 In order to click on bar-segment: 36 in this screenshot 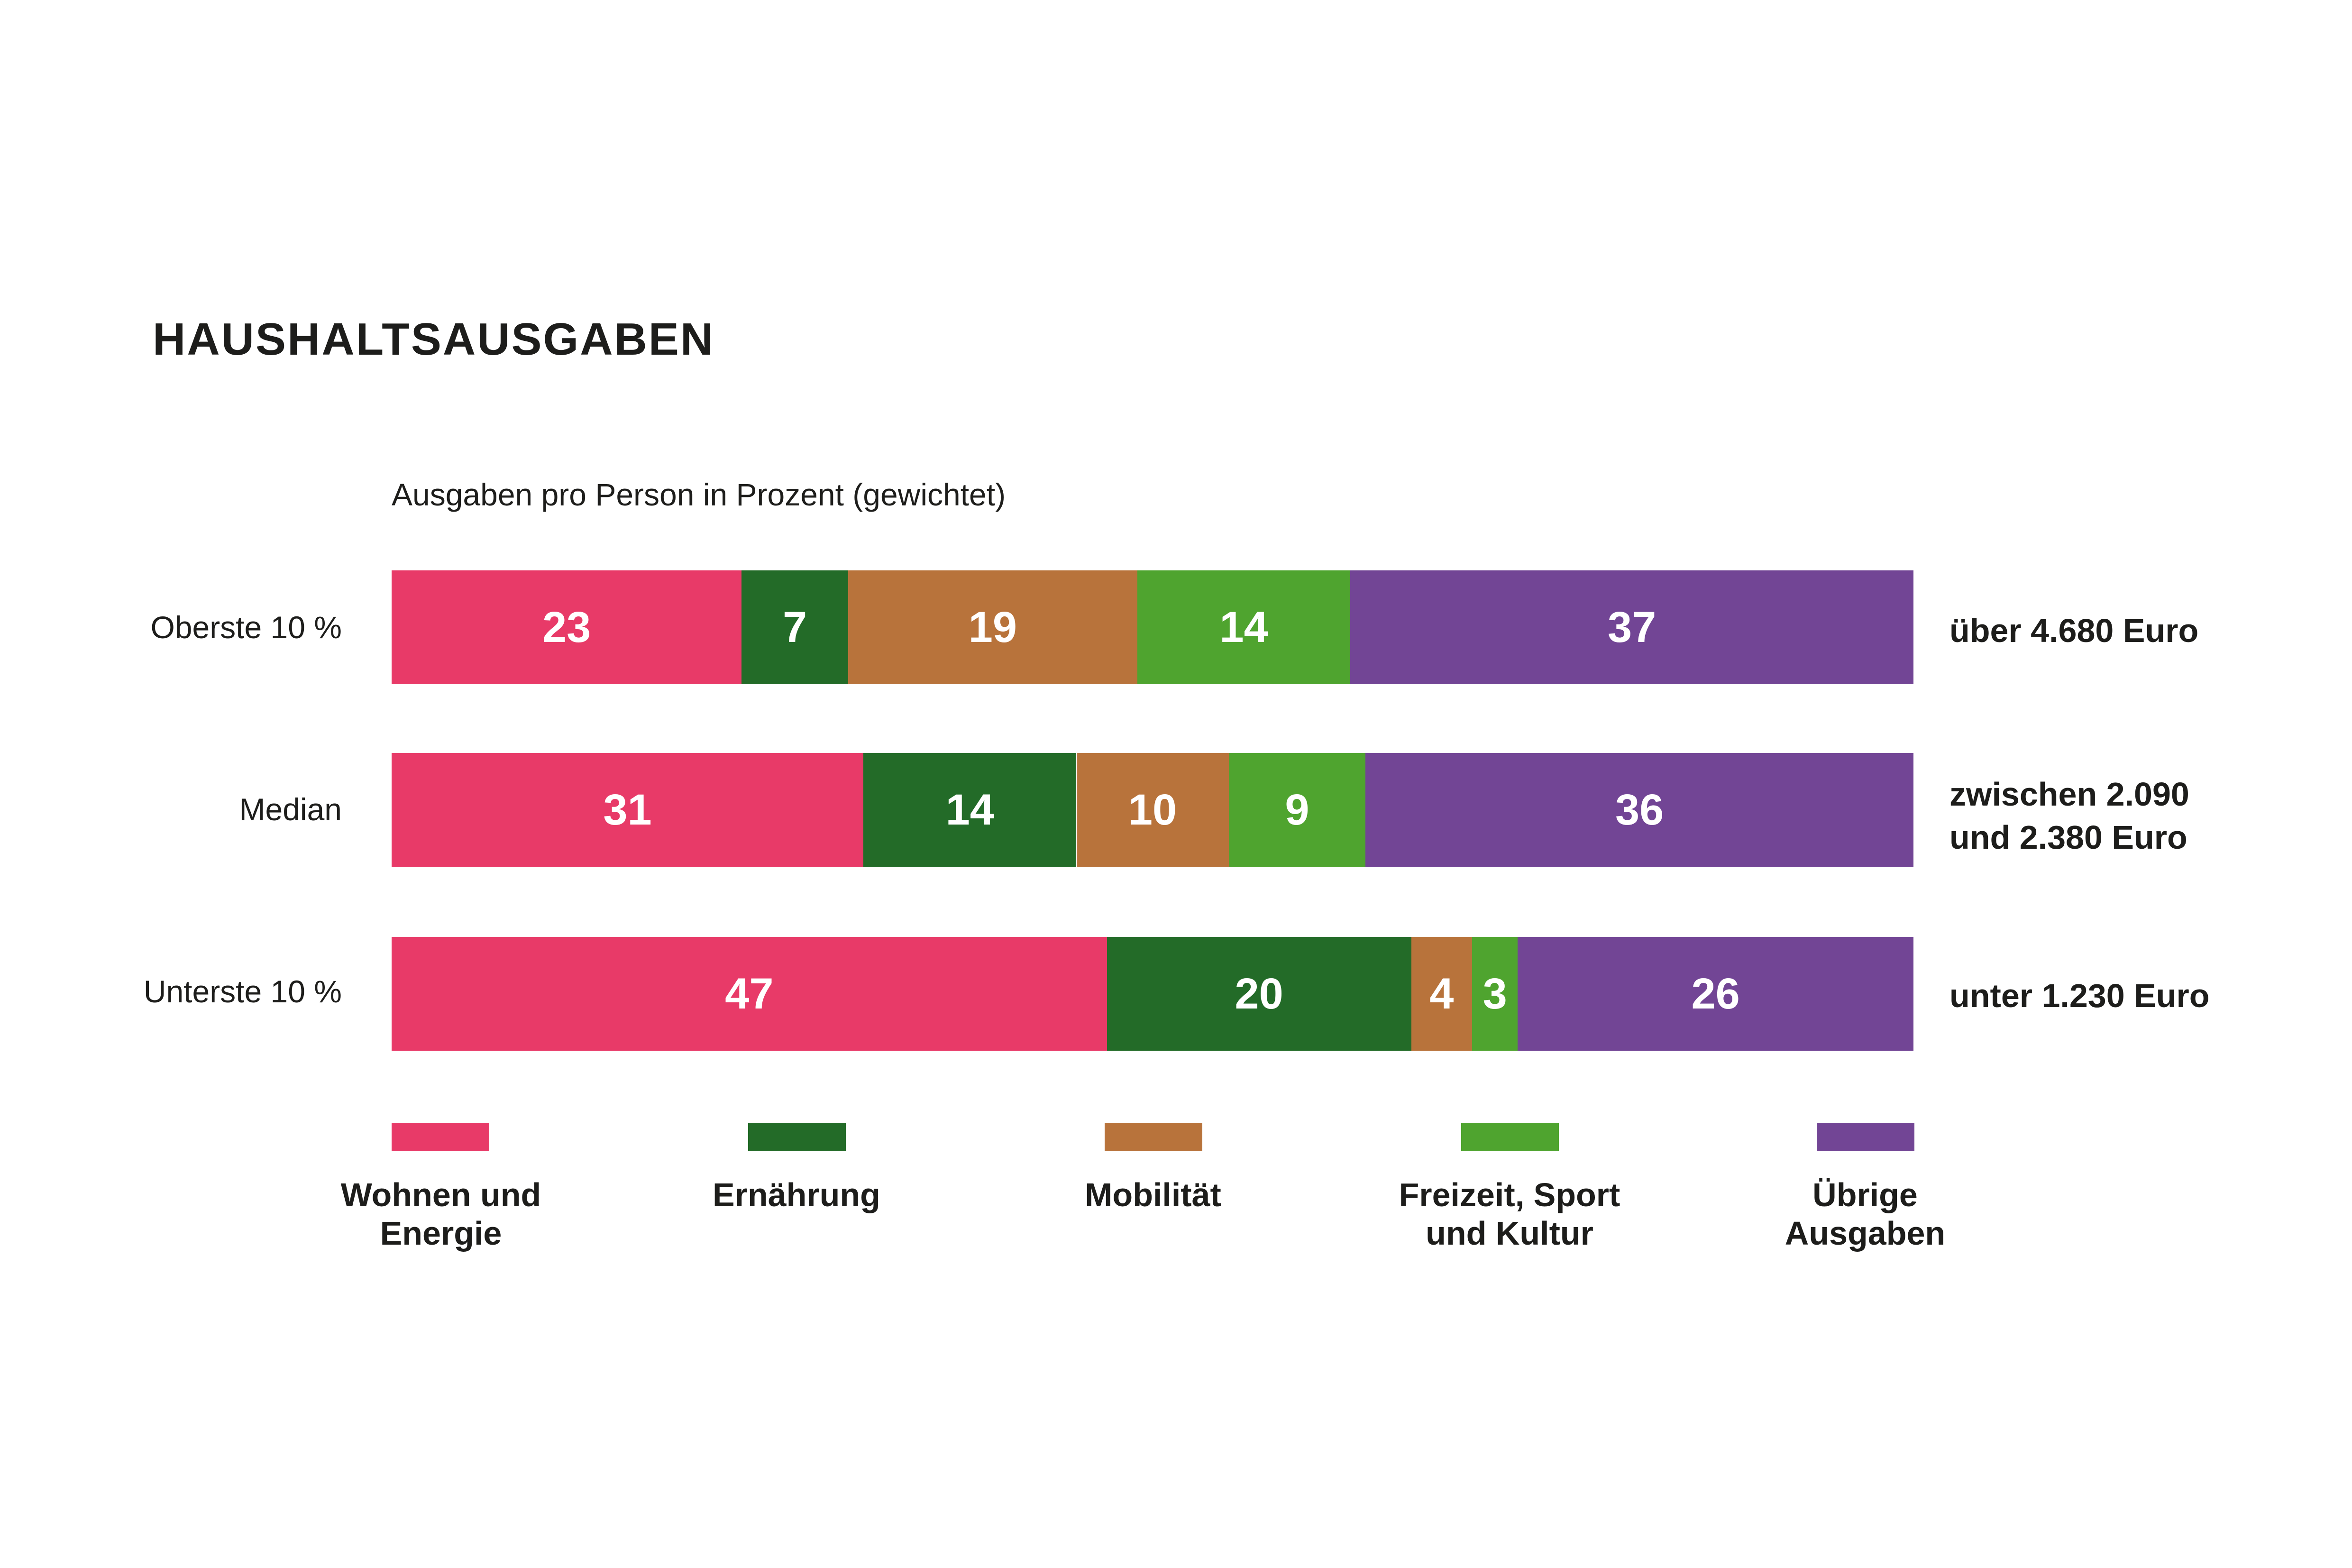, I will do `click(1639, 810)`.